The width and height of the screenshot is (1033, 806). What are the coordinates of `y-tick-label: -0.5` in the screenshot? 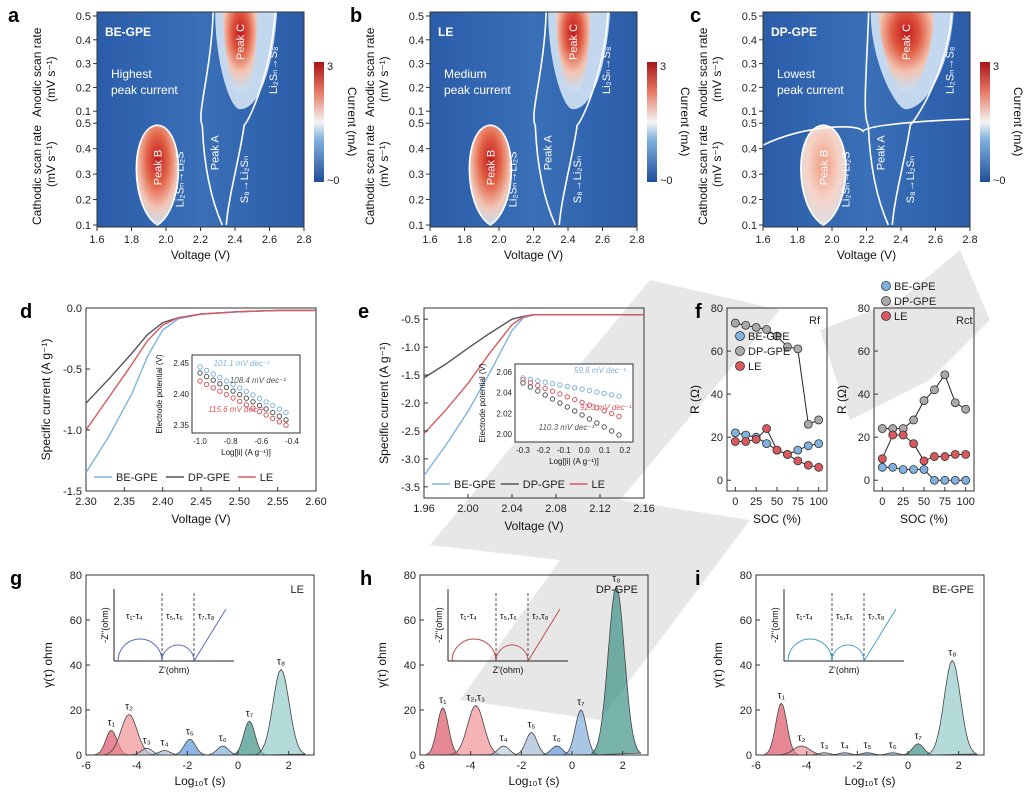 It's located at (410, 320).